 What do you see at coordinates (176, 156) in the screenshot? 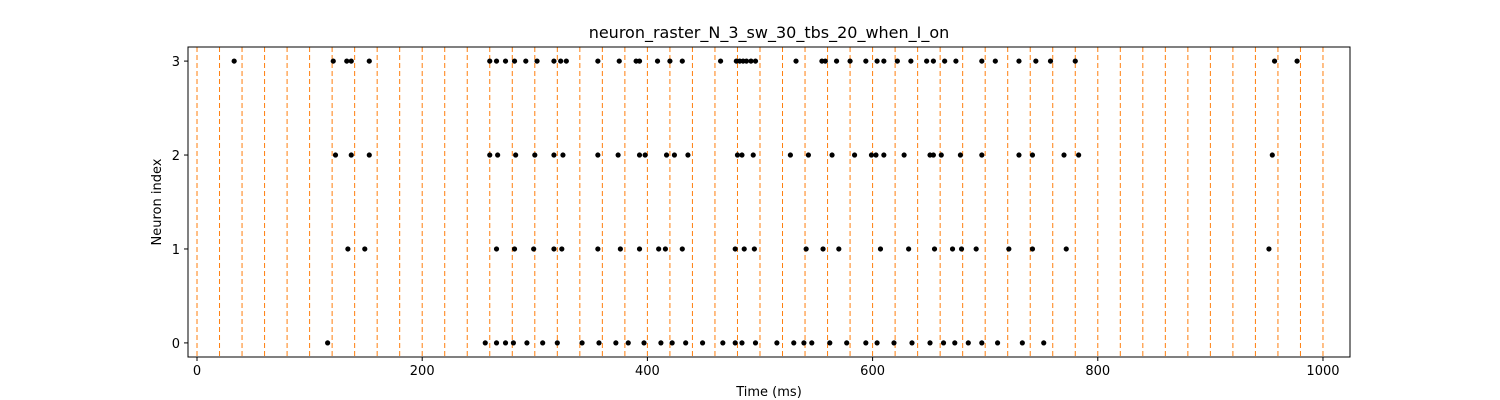
I see `y-tick-label: 2` at bounding box center [176, 156].